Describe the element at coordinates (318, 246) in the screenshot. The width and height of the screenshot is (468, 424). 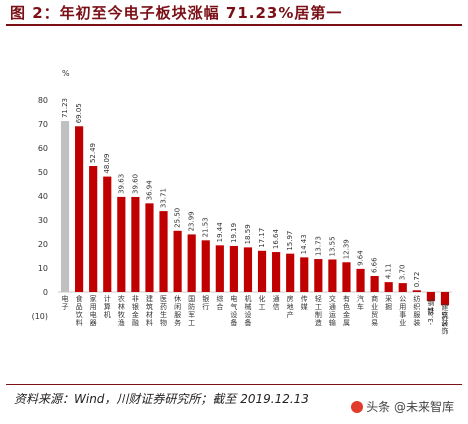
I see `data-label: 13.73` at that location.